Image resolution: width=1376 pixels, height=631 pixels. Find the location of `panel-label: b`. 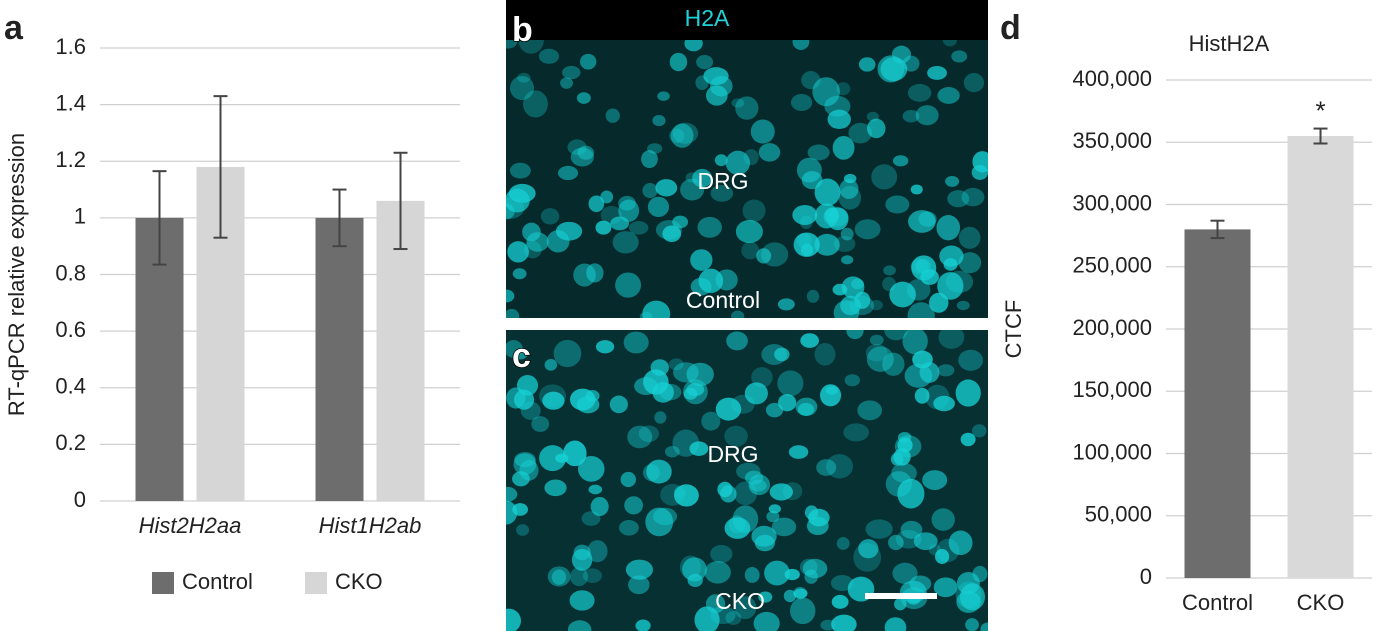

panel-label: b is located at coordinates (522, 30).